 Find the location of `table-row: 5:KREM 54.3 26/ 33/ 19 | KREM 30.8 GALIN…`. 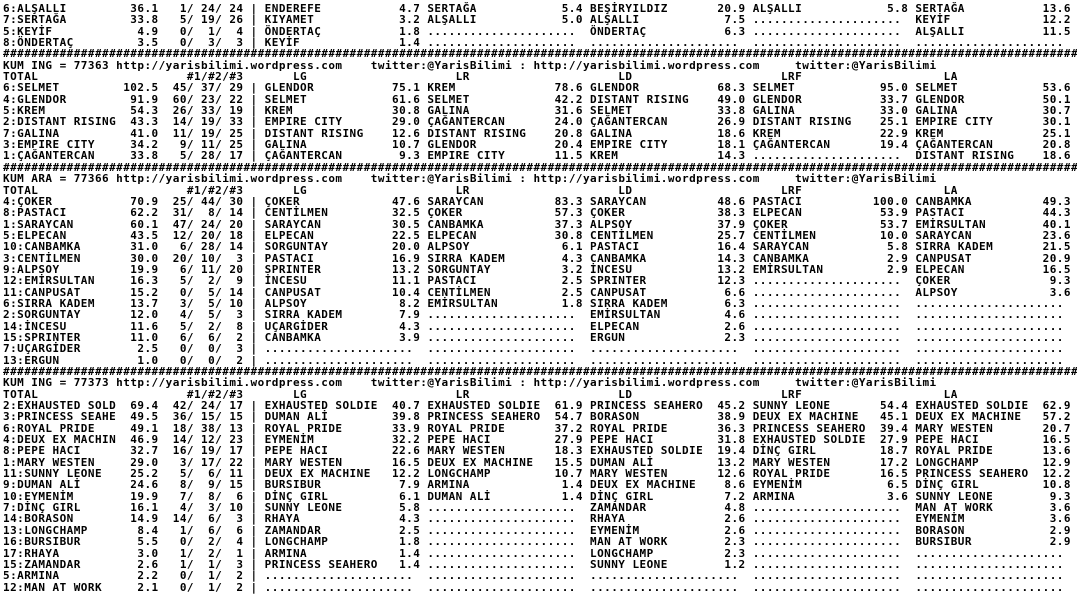

table-row: 5:KREM 54.3 26/ 33/ 19 | KREM 30.8 GALIN… is located at coordinates (540, 111).